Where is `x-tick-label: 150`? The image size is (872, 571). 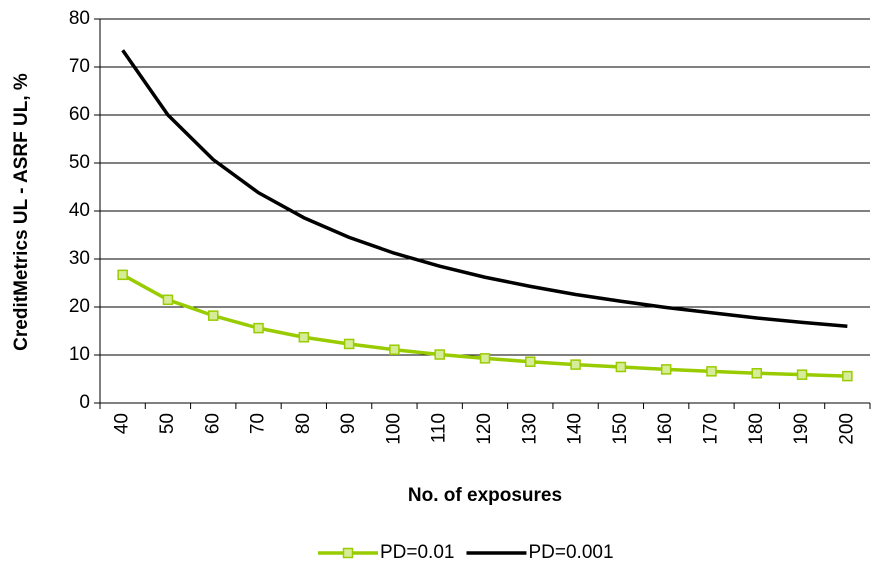 x-tick-label: 150 is located at coordinates (620, 429).